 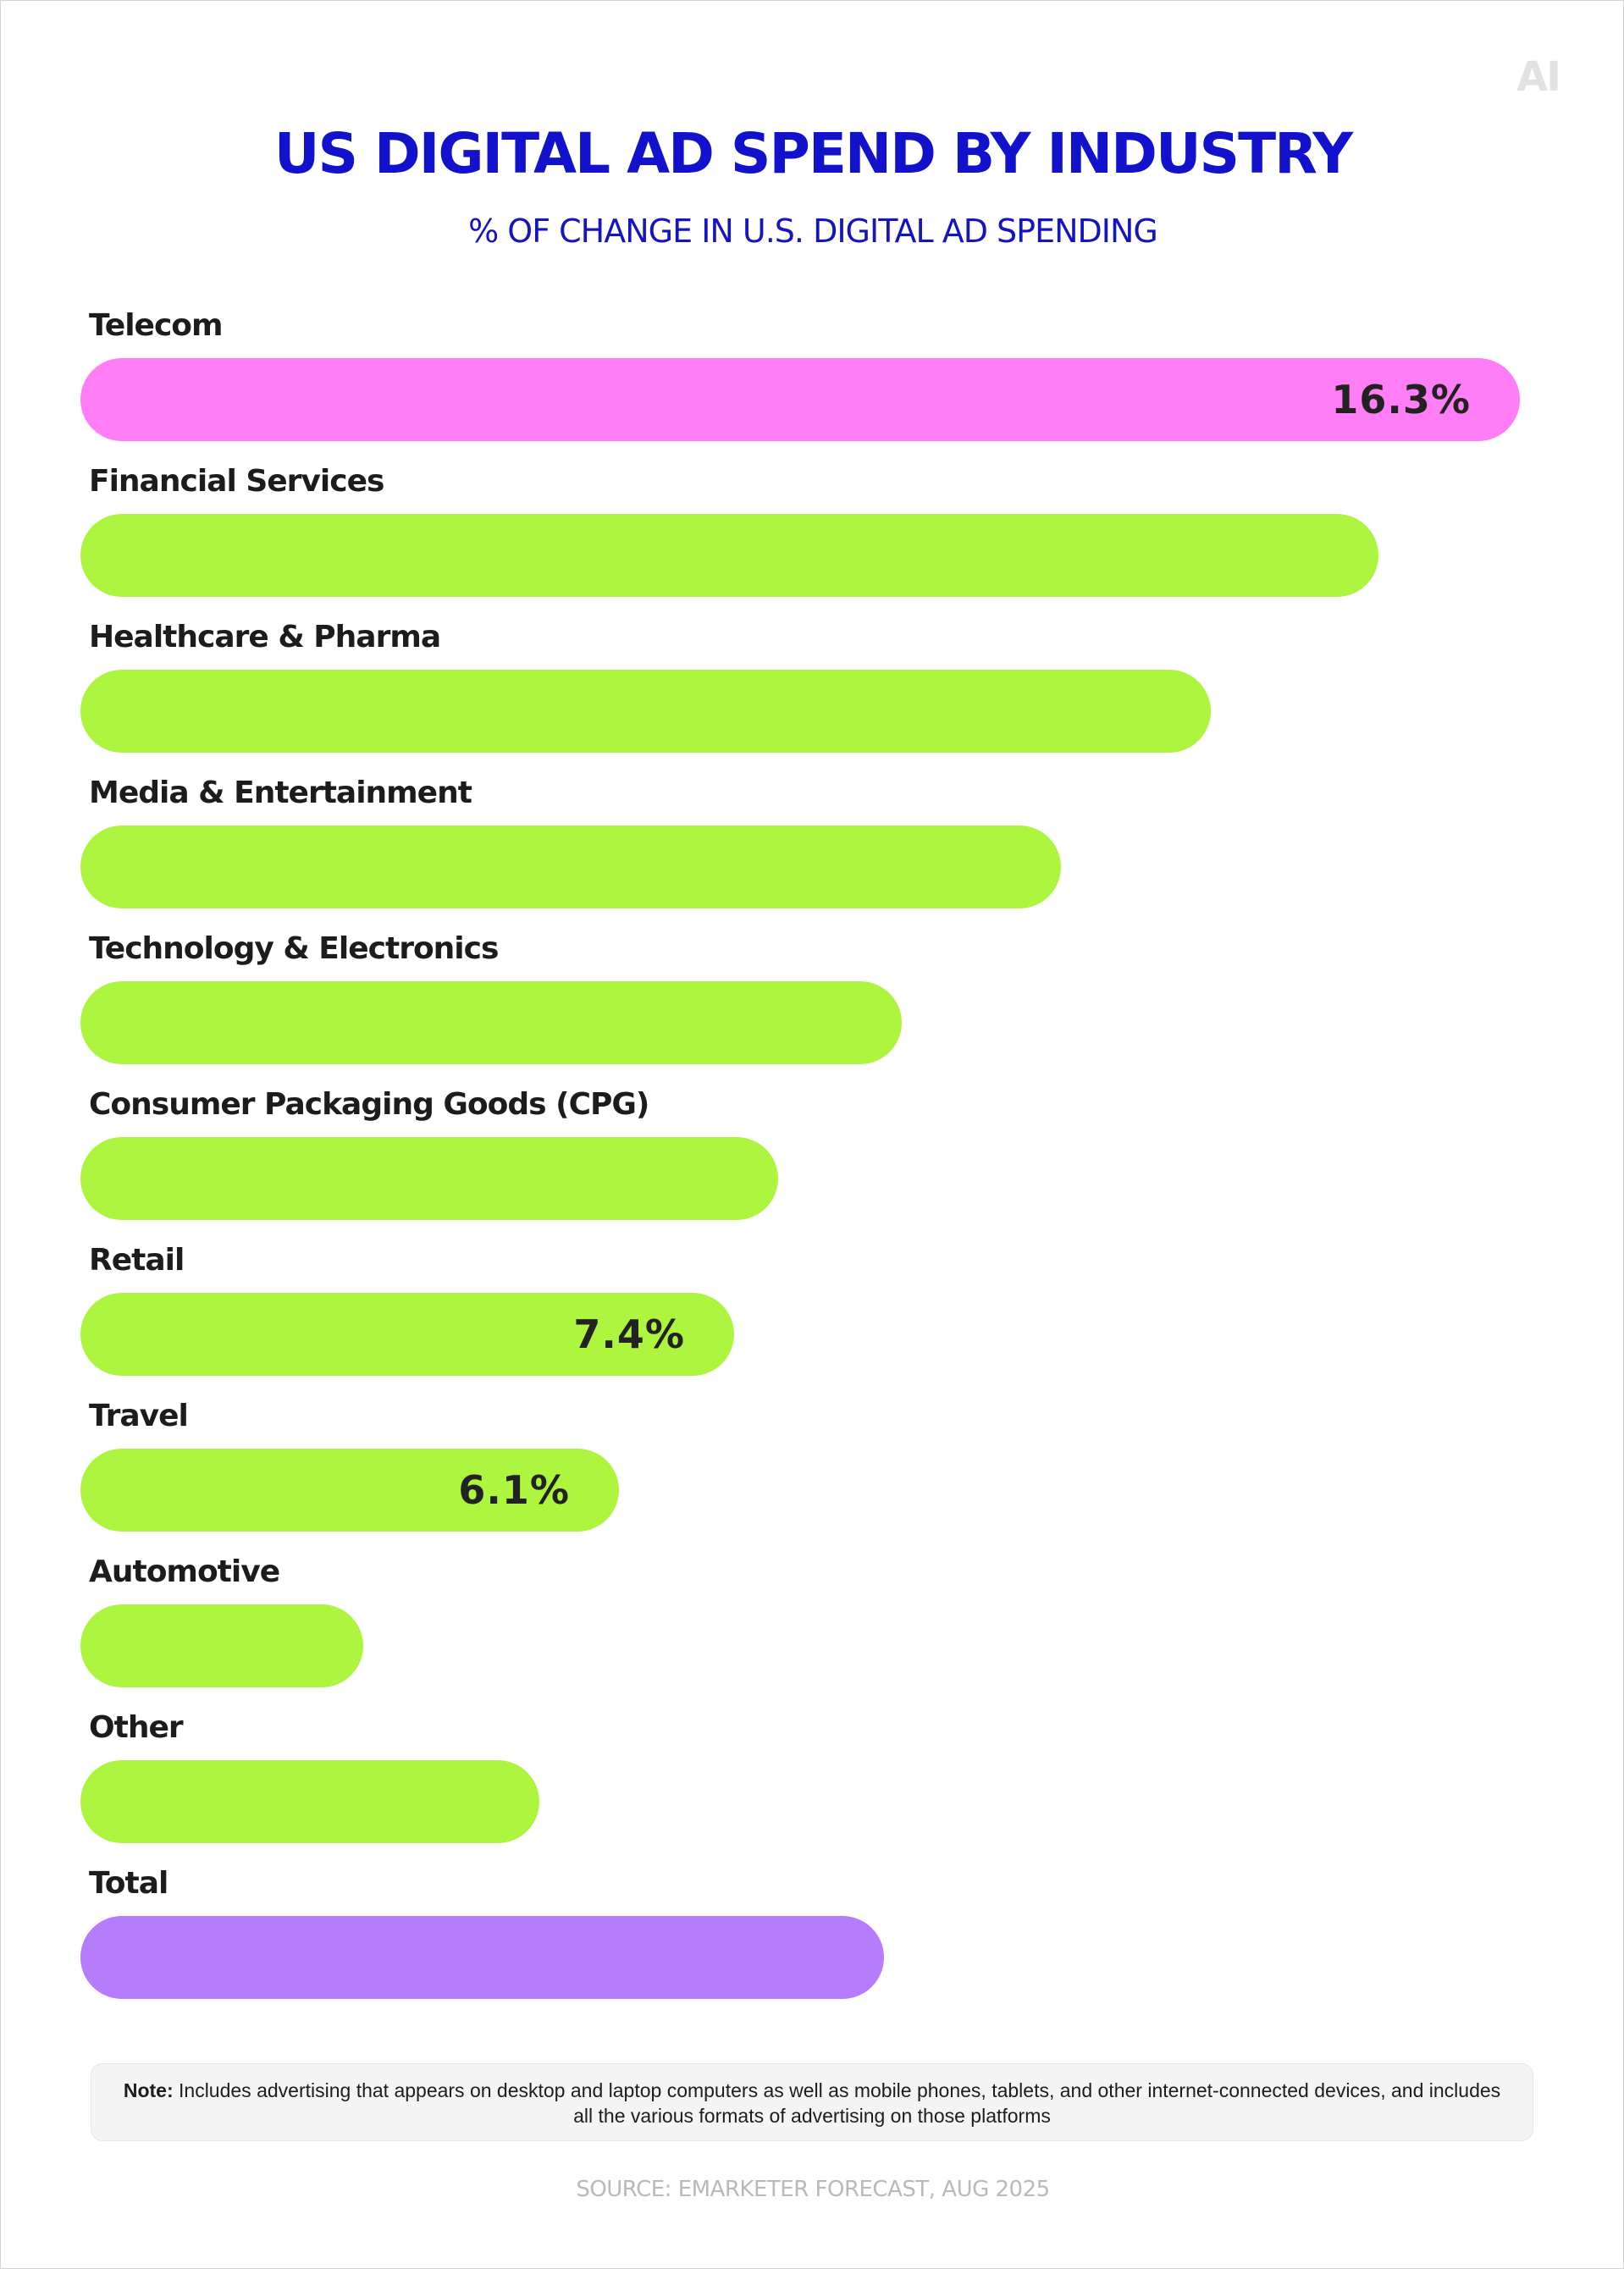 I want to click on bar-row: Total, so click(x=812, y=1943).